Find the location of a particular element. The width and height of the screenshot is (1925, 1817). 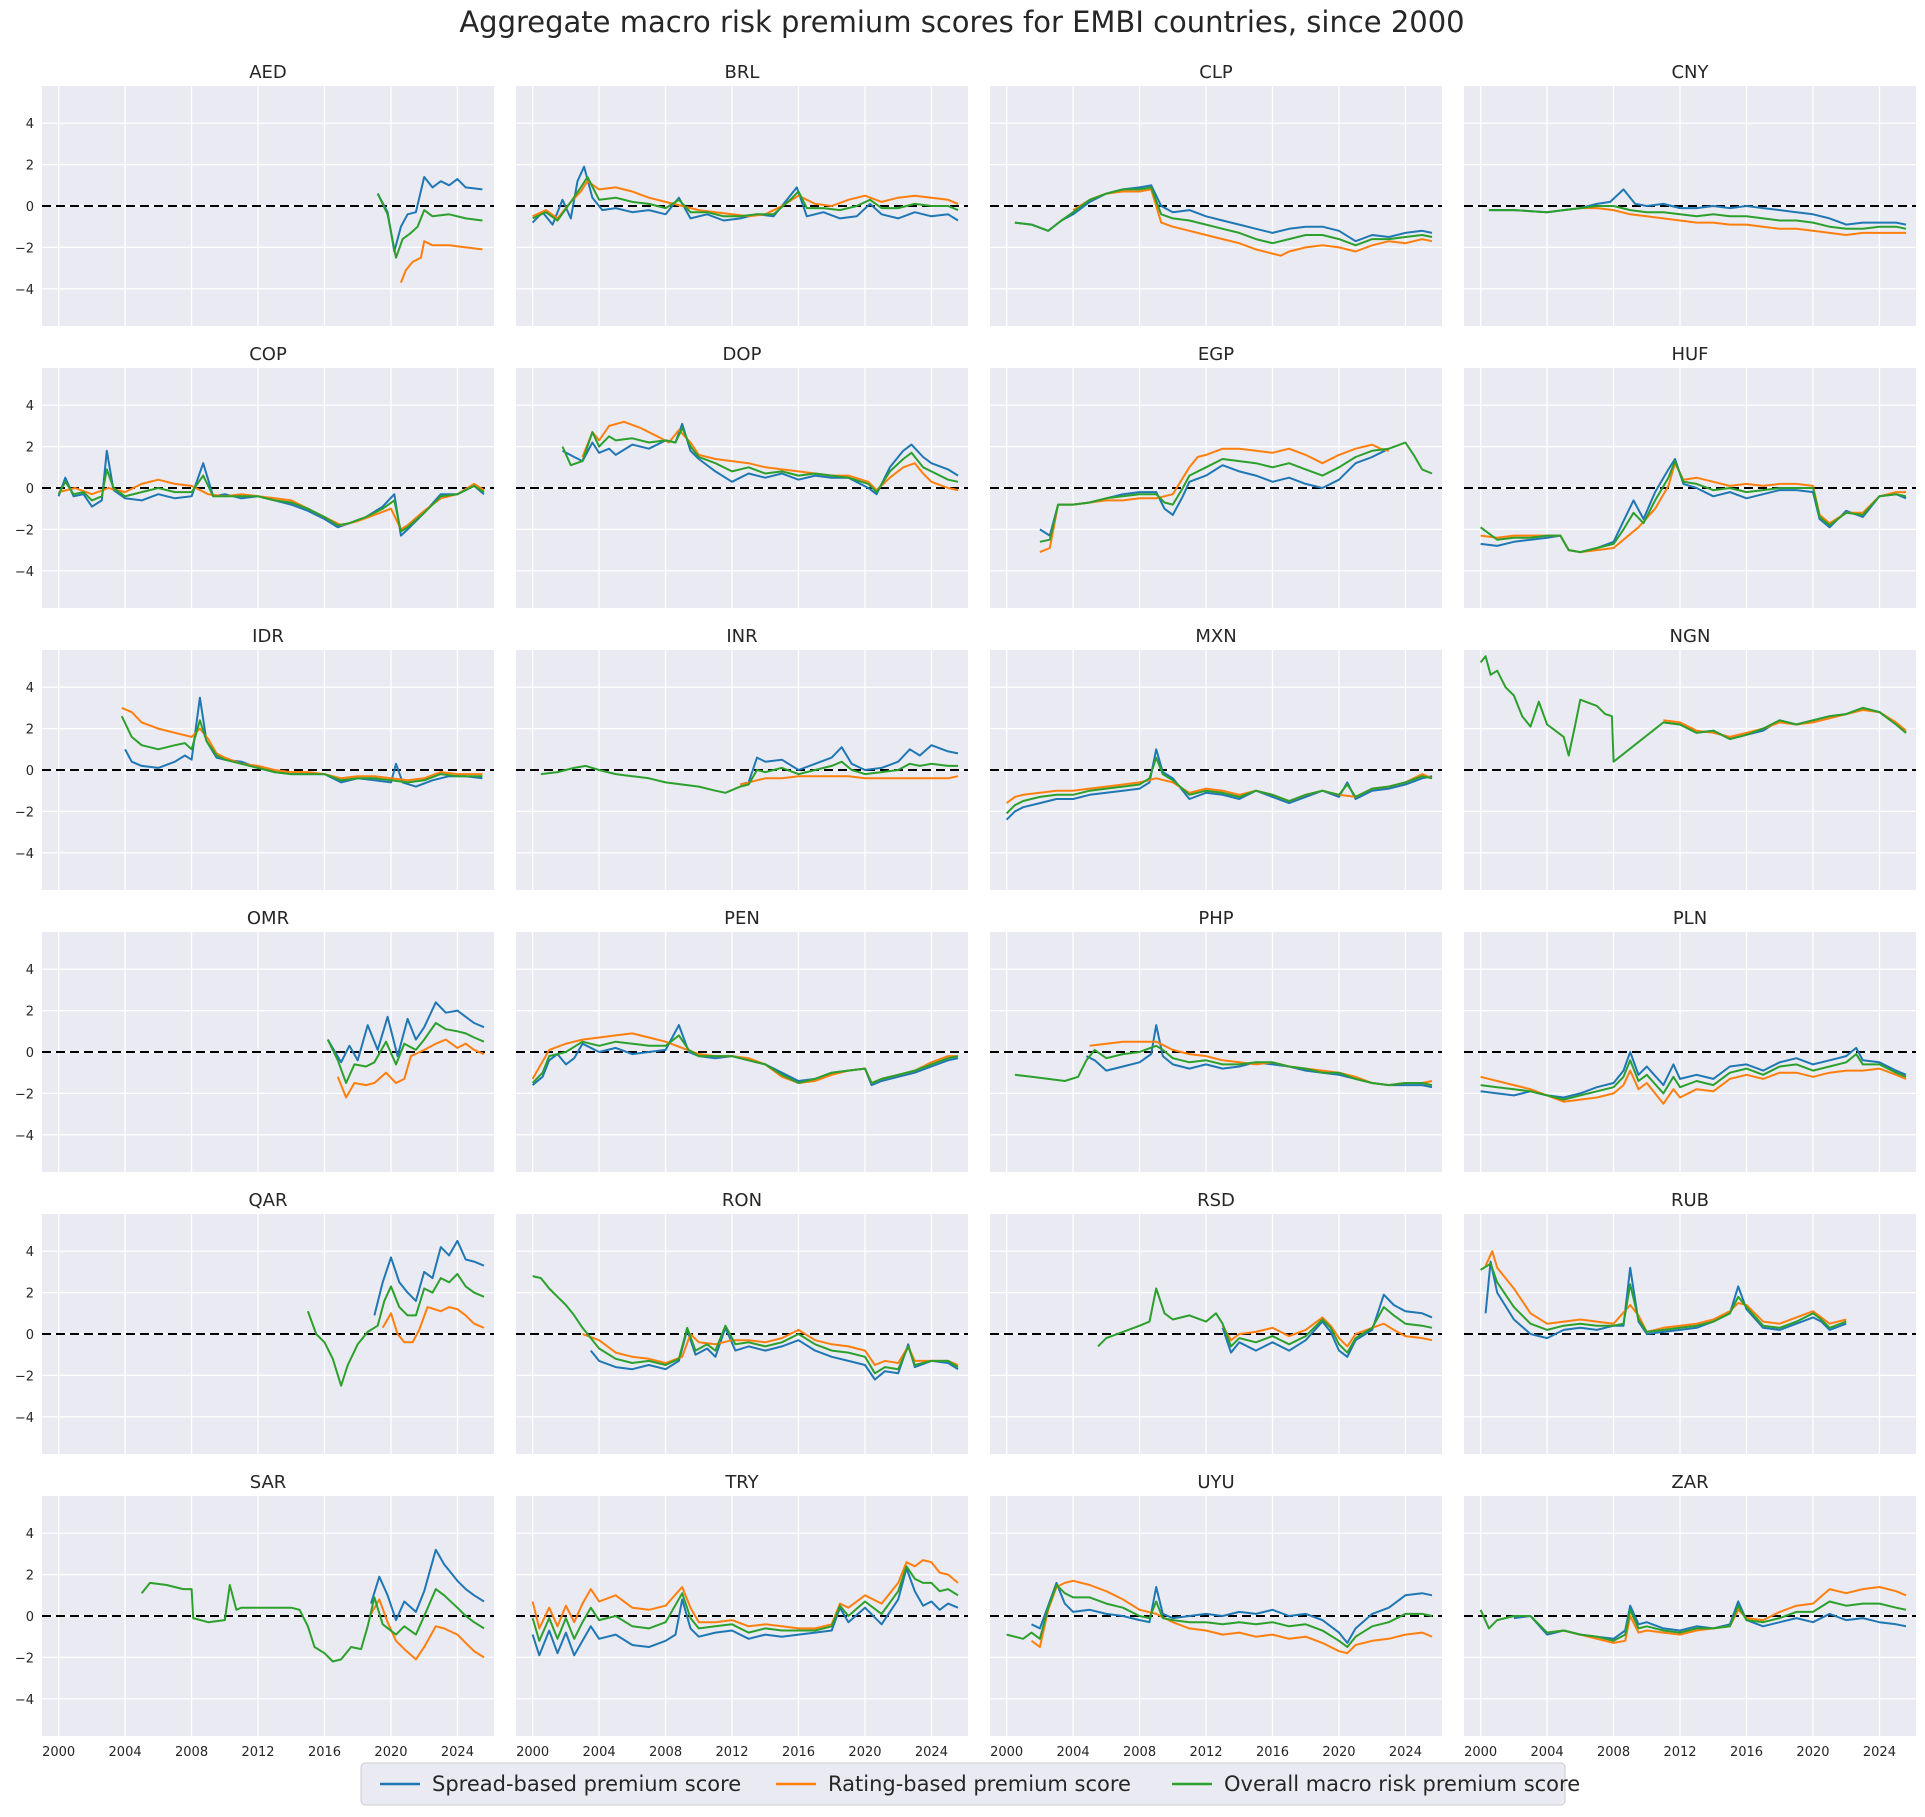

panel-omr: OMR −4 −2 0 2 4 is located at coordinates (254, 1040).